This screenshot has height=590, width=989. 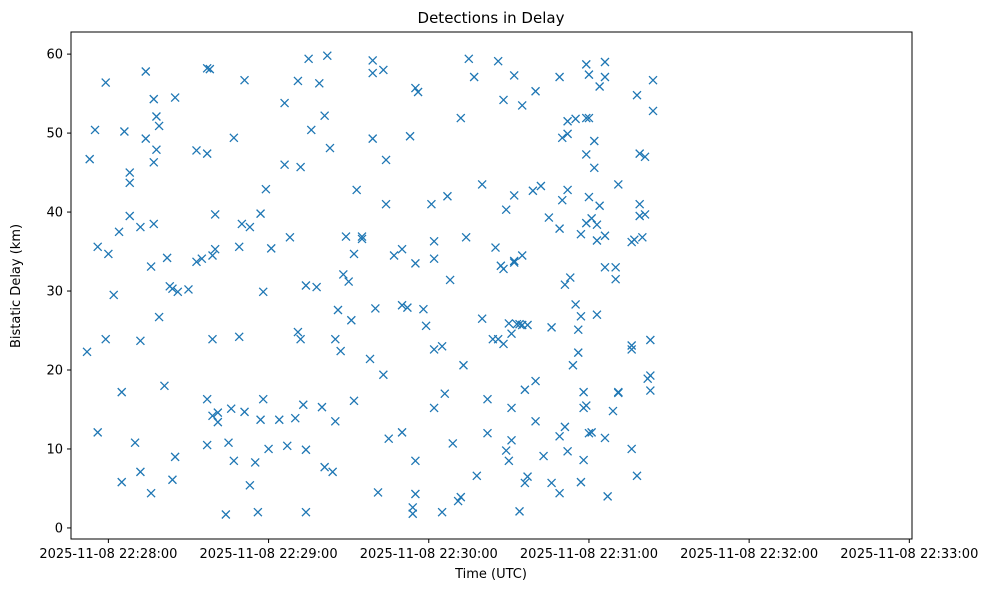 What do you see at coordinates (54, 292) in the screenshot?
I see `y-tick-label: 30` at bounding box center [54, 292].